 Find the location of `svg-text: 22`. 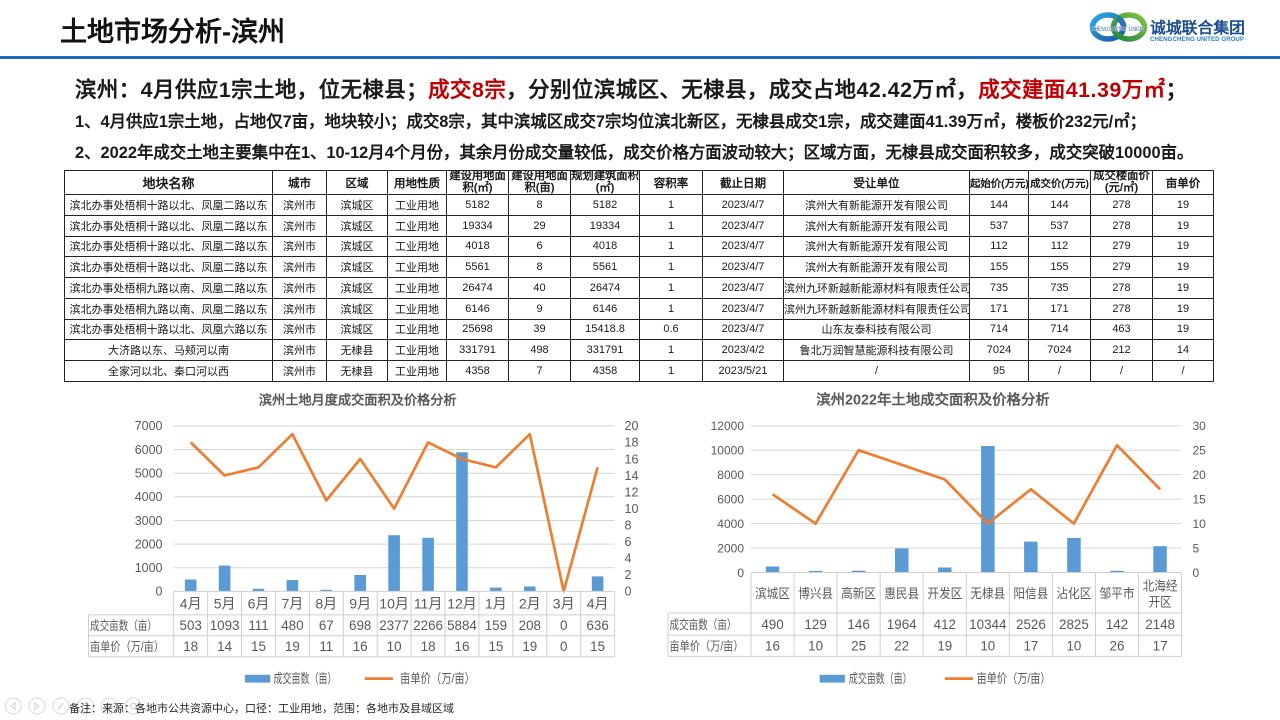

svg-text: 22 is located at coordinates (901, 646).